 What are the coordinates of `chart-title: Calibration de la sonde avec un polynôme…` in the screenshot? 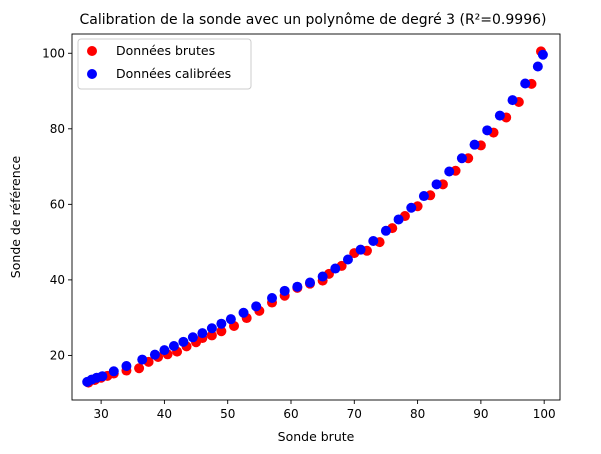 It's located at (313, 20).